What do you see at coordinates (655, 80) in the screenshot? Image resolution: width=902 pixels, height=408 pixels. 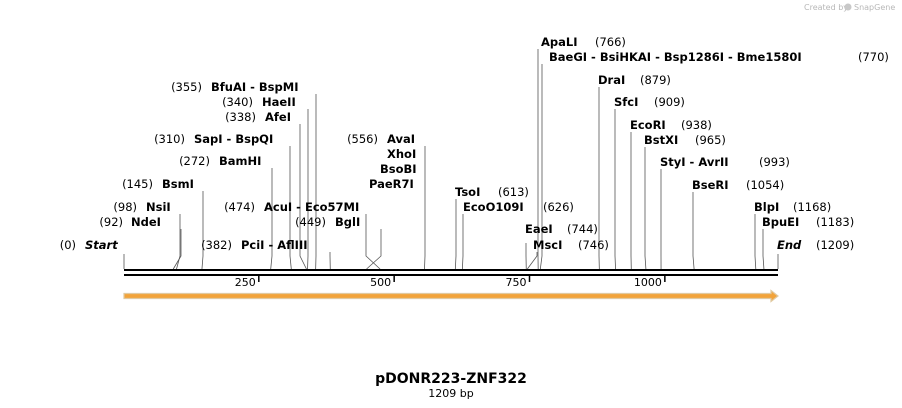 I see `site-position: (879)` at bounding box center [655, 80].